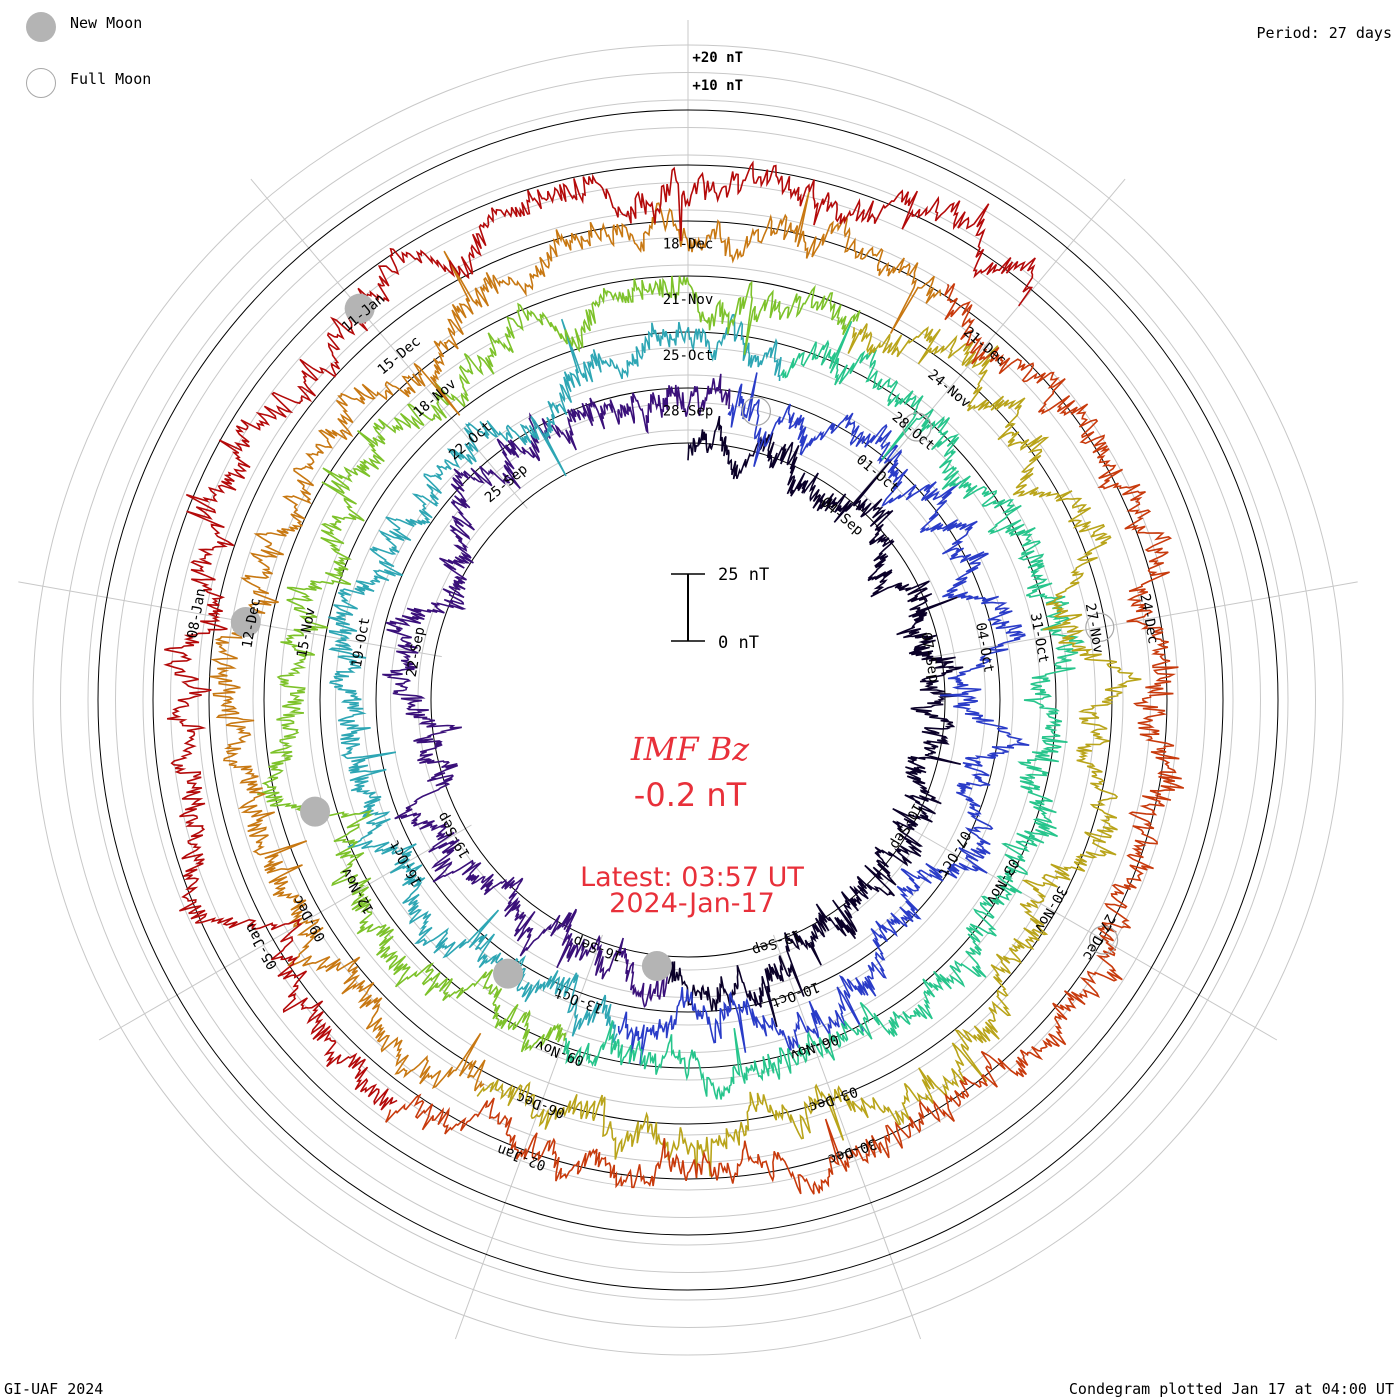 Image resolution: width=1400 pixels, height=1400 pixels. Describe the element at coordinates (361, 642) in the screenshot. I see `date-label: 19-Oct` at that location.